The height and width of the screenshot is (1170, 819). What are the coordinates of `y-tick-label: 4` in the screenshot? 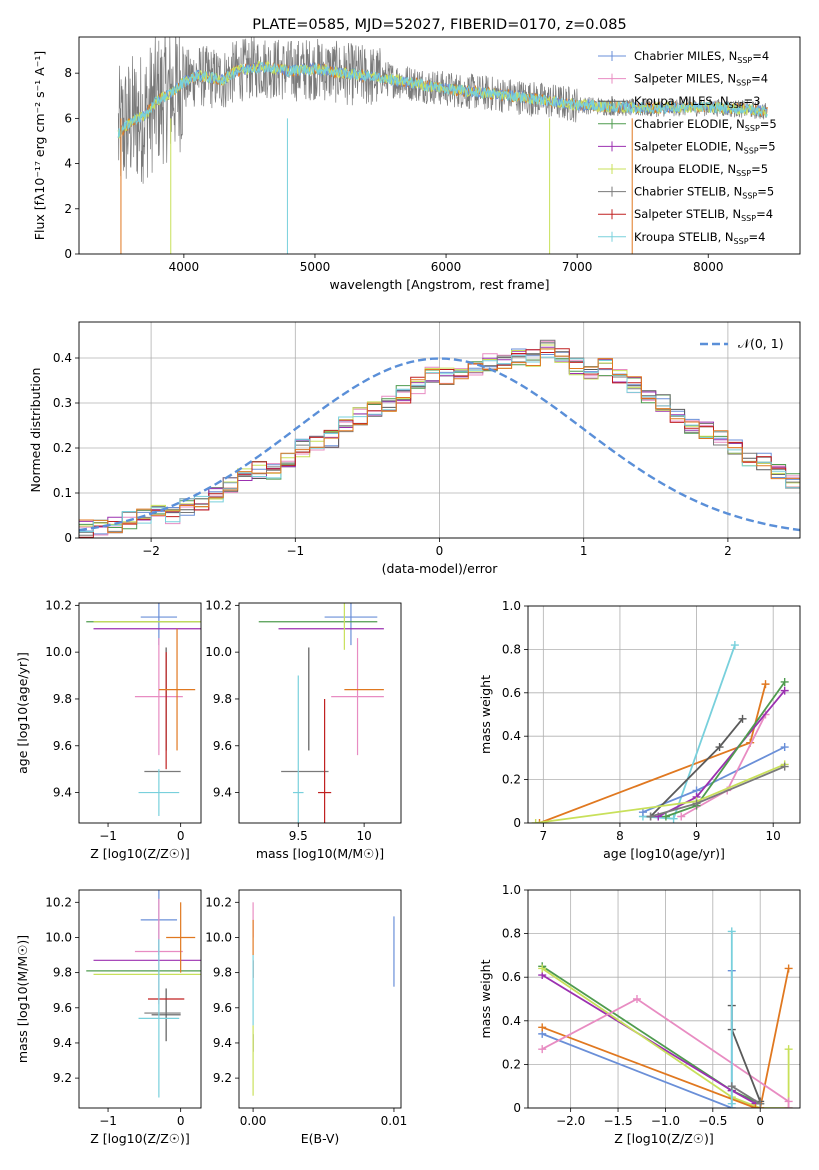 It's located at (68, 164).